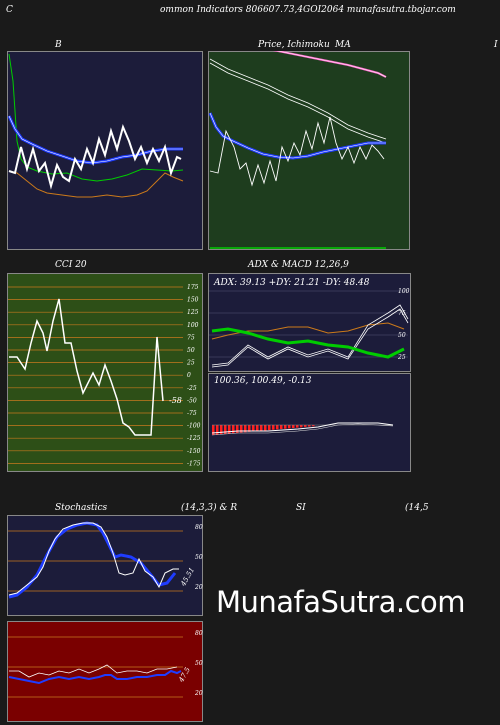 The height and width of the screenshot is (725, 500). What do you see at coordinates (192, 388) in the screenshot?
I see `cci-tick-label: -25` at bounding box center [192, 388].